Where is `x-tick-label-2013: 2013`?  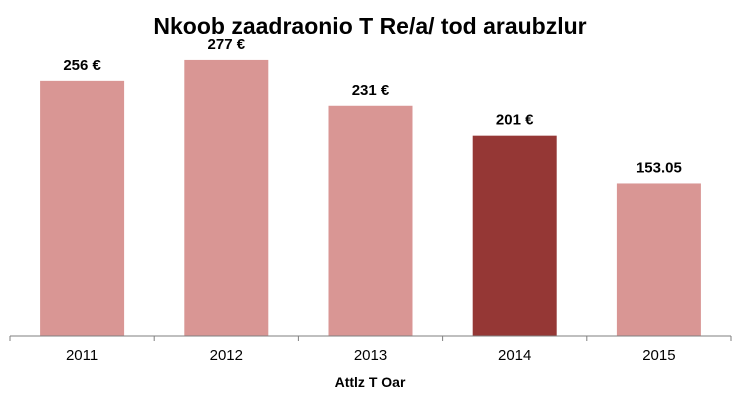
x-tick-label-2013: 2013 is located at coordinates (370, 355).